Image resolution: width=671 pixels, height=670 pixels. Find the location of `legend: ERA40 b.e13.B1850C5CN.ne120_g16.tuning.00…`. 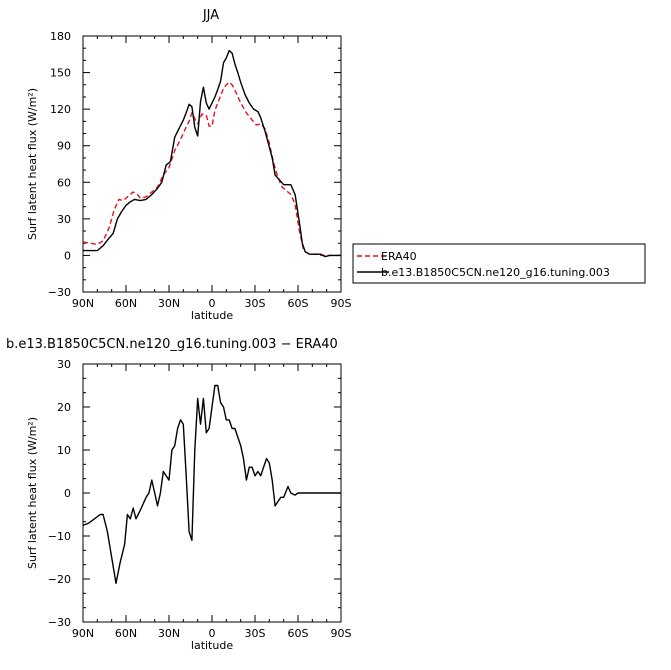

legend: ERA40 b.e13.B1850C5CN.ne120_g16.tuning.00… is located at coordinates (499, 263).